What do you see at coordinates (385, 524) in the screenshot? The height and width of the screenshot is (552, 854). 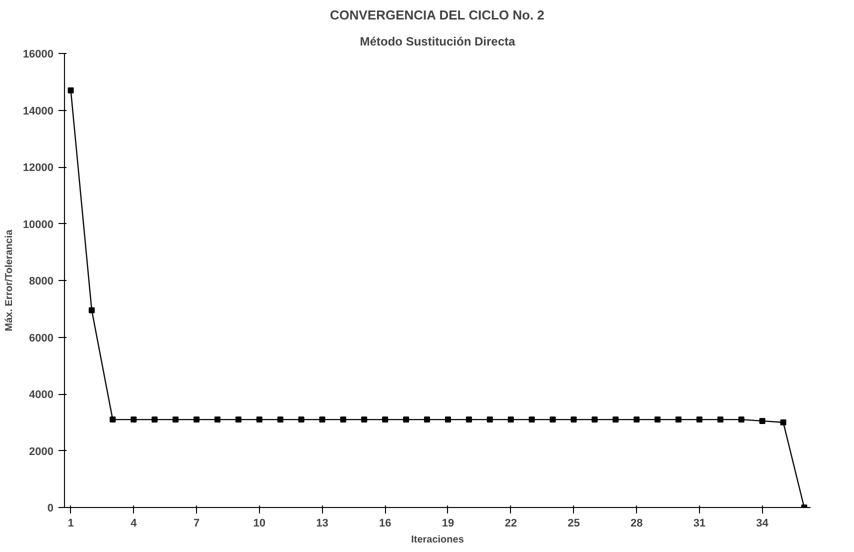 I see `x-tick-label: 16` at bounding box center [385, 524].